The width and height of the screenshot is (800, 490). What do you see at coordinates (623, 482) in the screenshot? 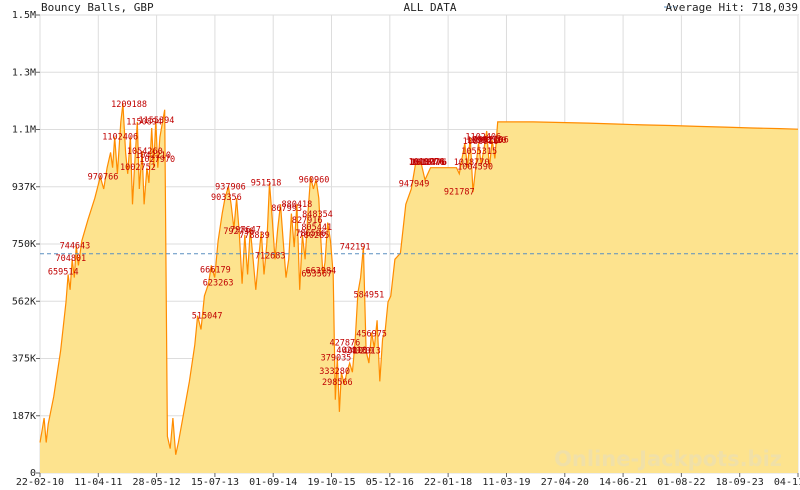
I see `x-tick-label: 14-06-21` at bounding box center [623, 482].